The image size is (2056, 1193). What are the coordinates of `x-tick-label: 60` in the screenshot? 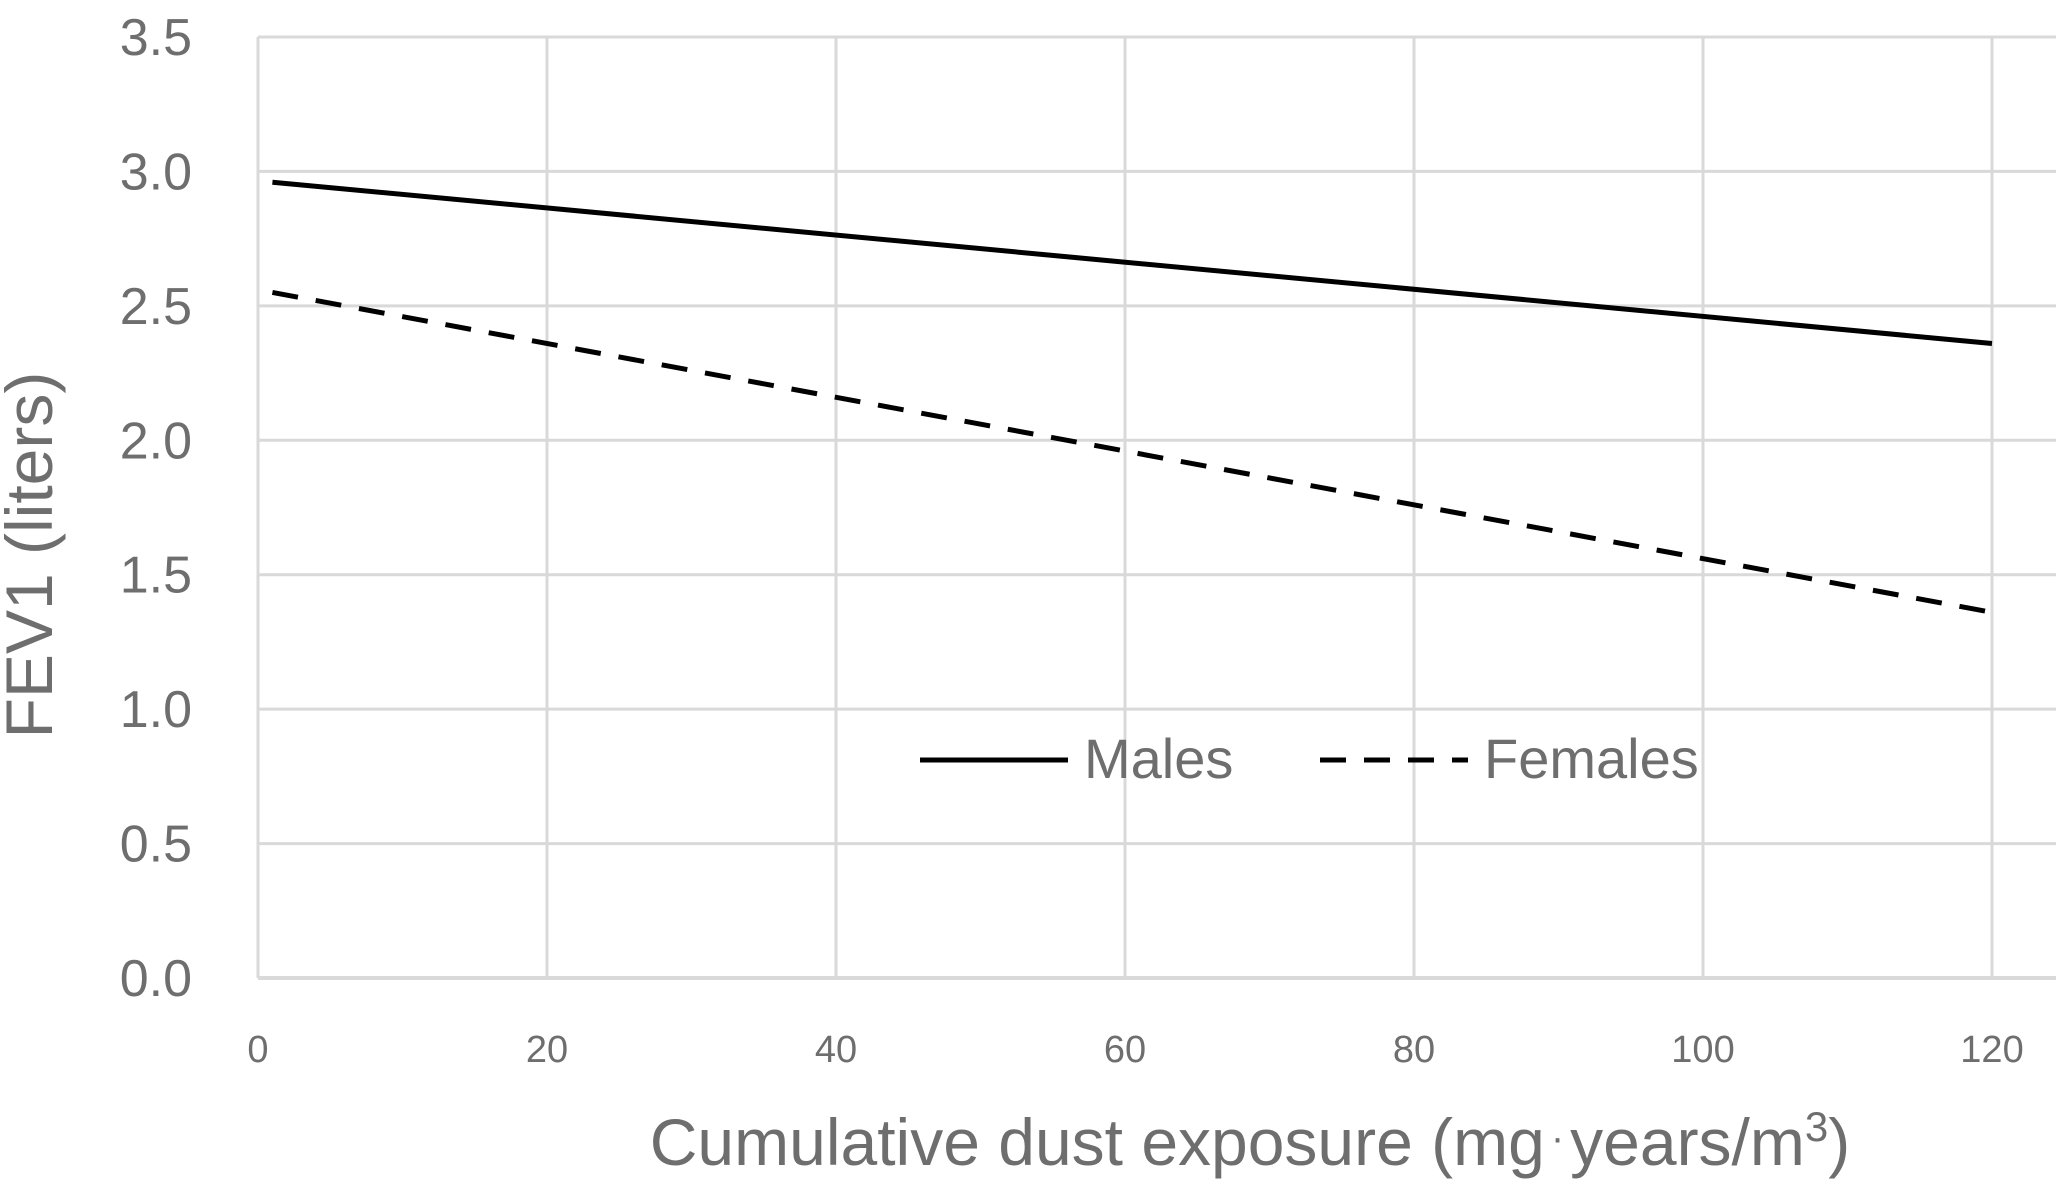 It's located at (1125, 1050).